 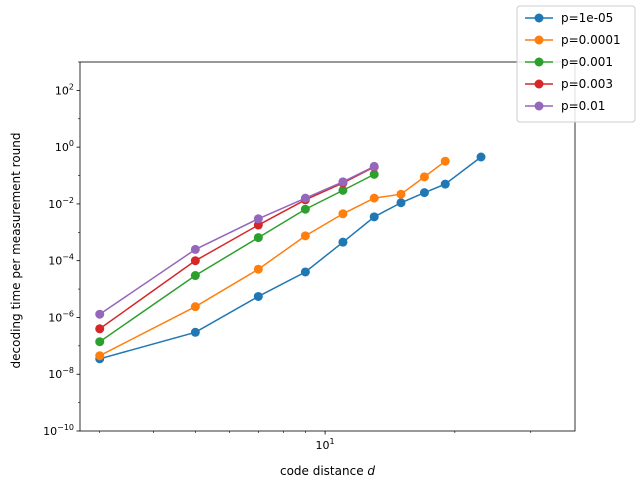 I want to click on legend-item: p=0.003, so click(x=569, y=84).